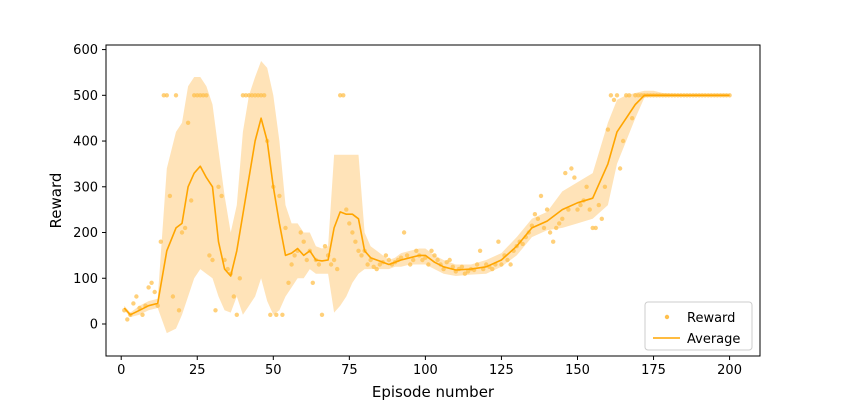  Describe the element at coordinates (501, 370) in the screenshot. I see `x-tick-label: 125` at that location.